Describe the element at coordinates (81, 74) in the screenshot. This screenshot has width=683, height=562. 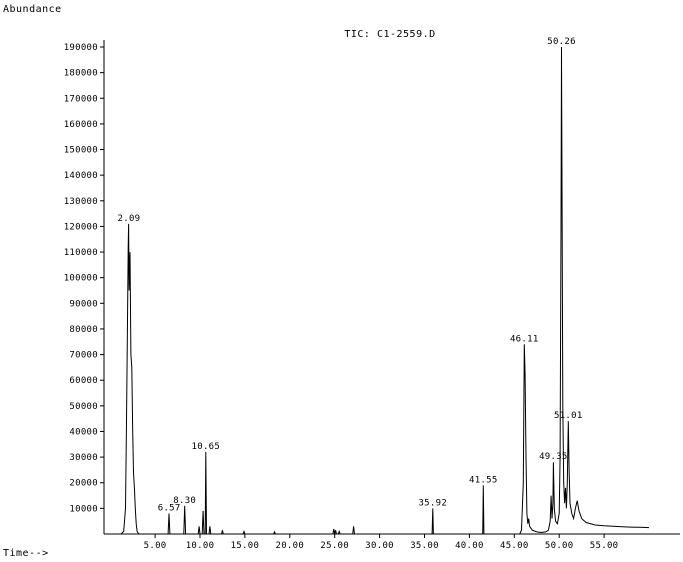
I see `y-tick-label: 180000` at that location.